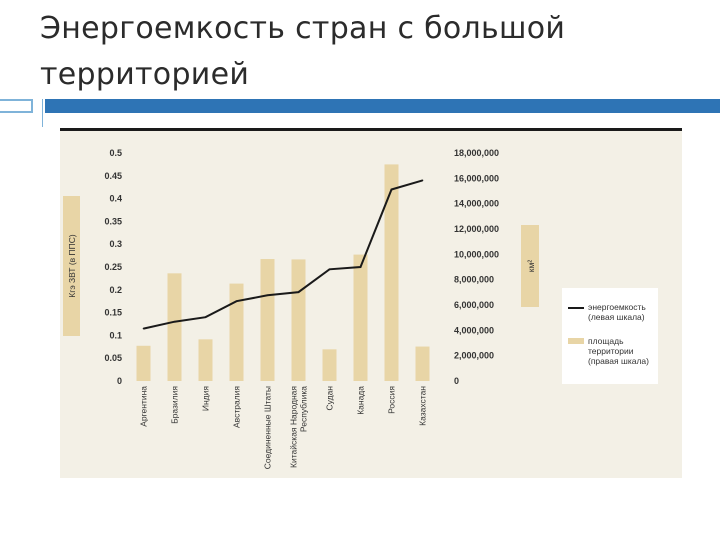 The image size is (720, 540). Describe the element at coordinates (476, 178) in the screenshot. I see `right-tick-label: 16,000,000` at that location.